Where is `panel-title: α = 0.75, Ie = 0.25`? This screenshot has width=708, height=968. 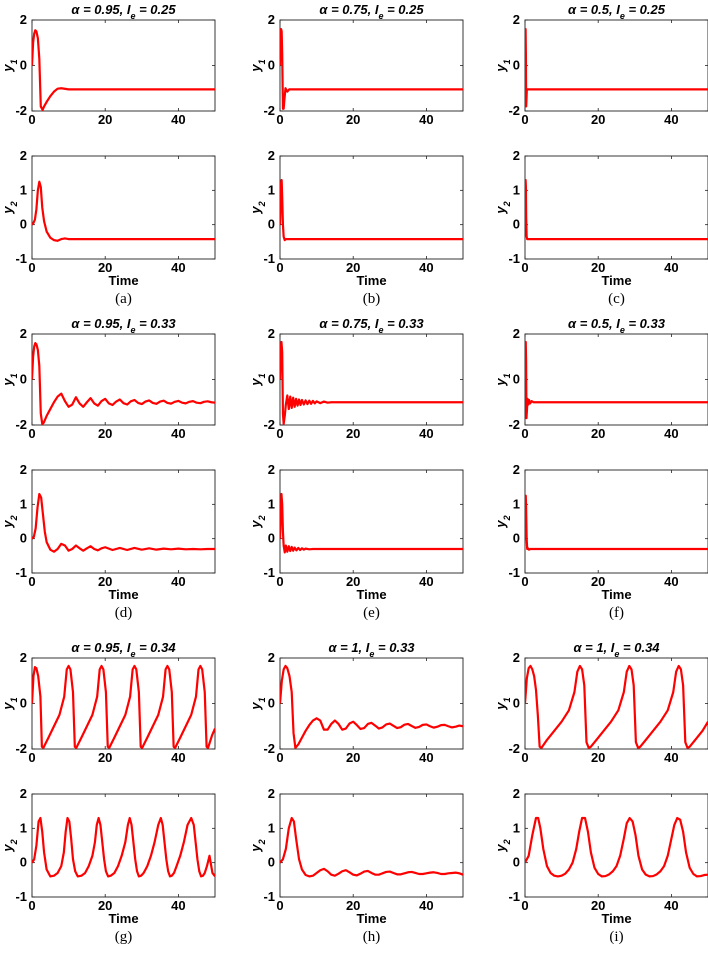
panel-title: α = 0.75, Ie = 0.25 is located at coordinates (371, 11).